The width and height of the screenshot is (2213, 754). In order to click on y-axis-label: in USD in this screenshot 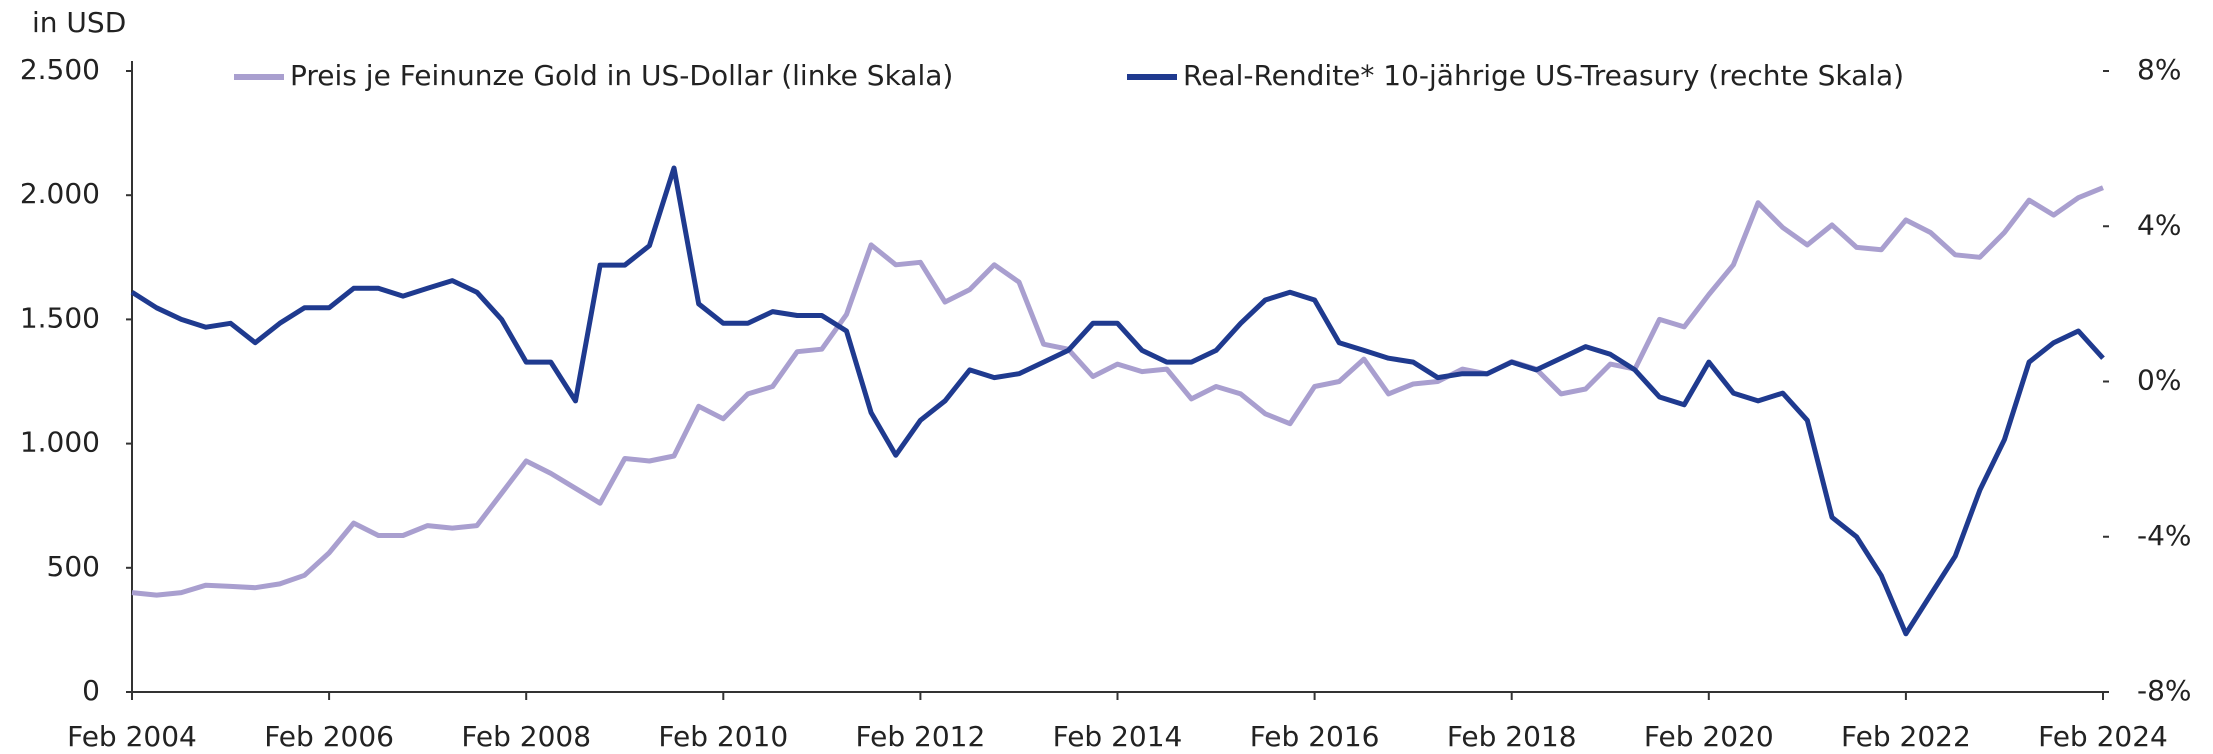, I will do `click(79, 22)`.